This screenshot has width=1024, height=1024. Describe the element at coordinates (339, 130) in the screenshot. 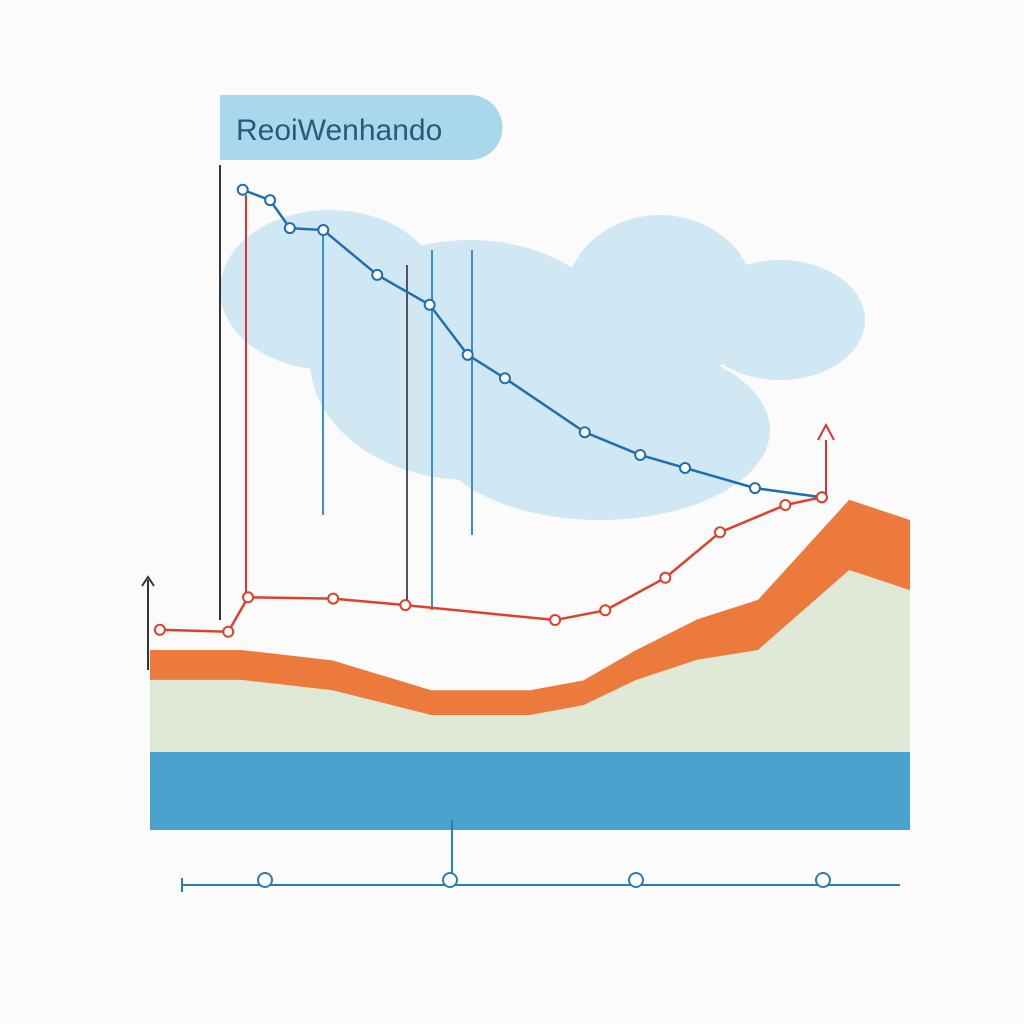

I see `title: ReoiWenhando` at that location.